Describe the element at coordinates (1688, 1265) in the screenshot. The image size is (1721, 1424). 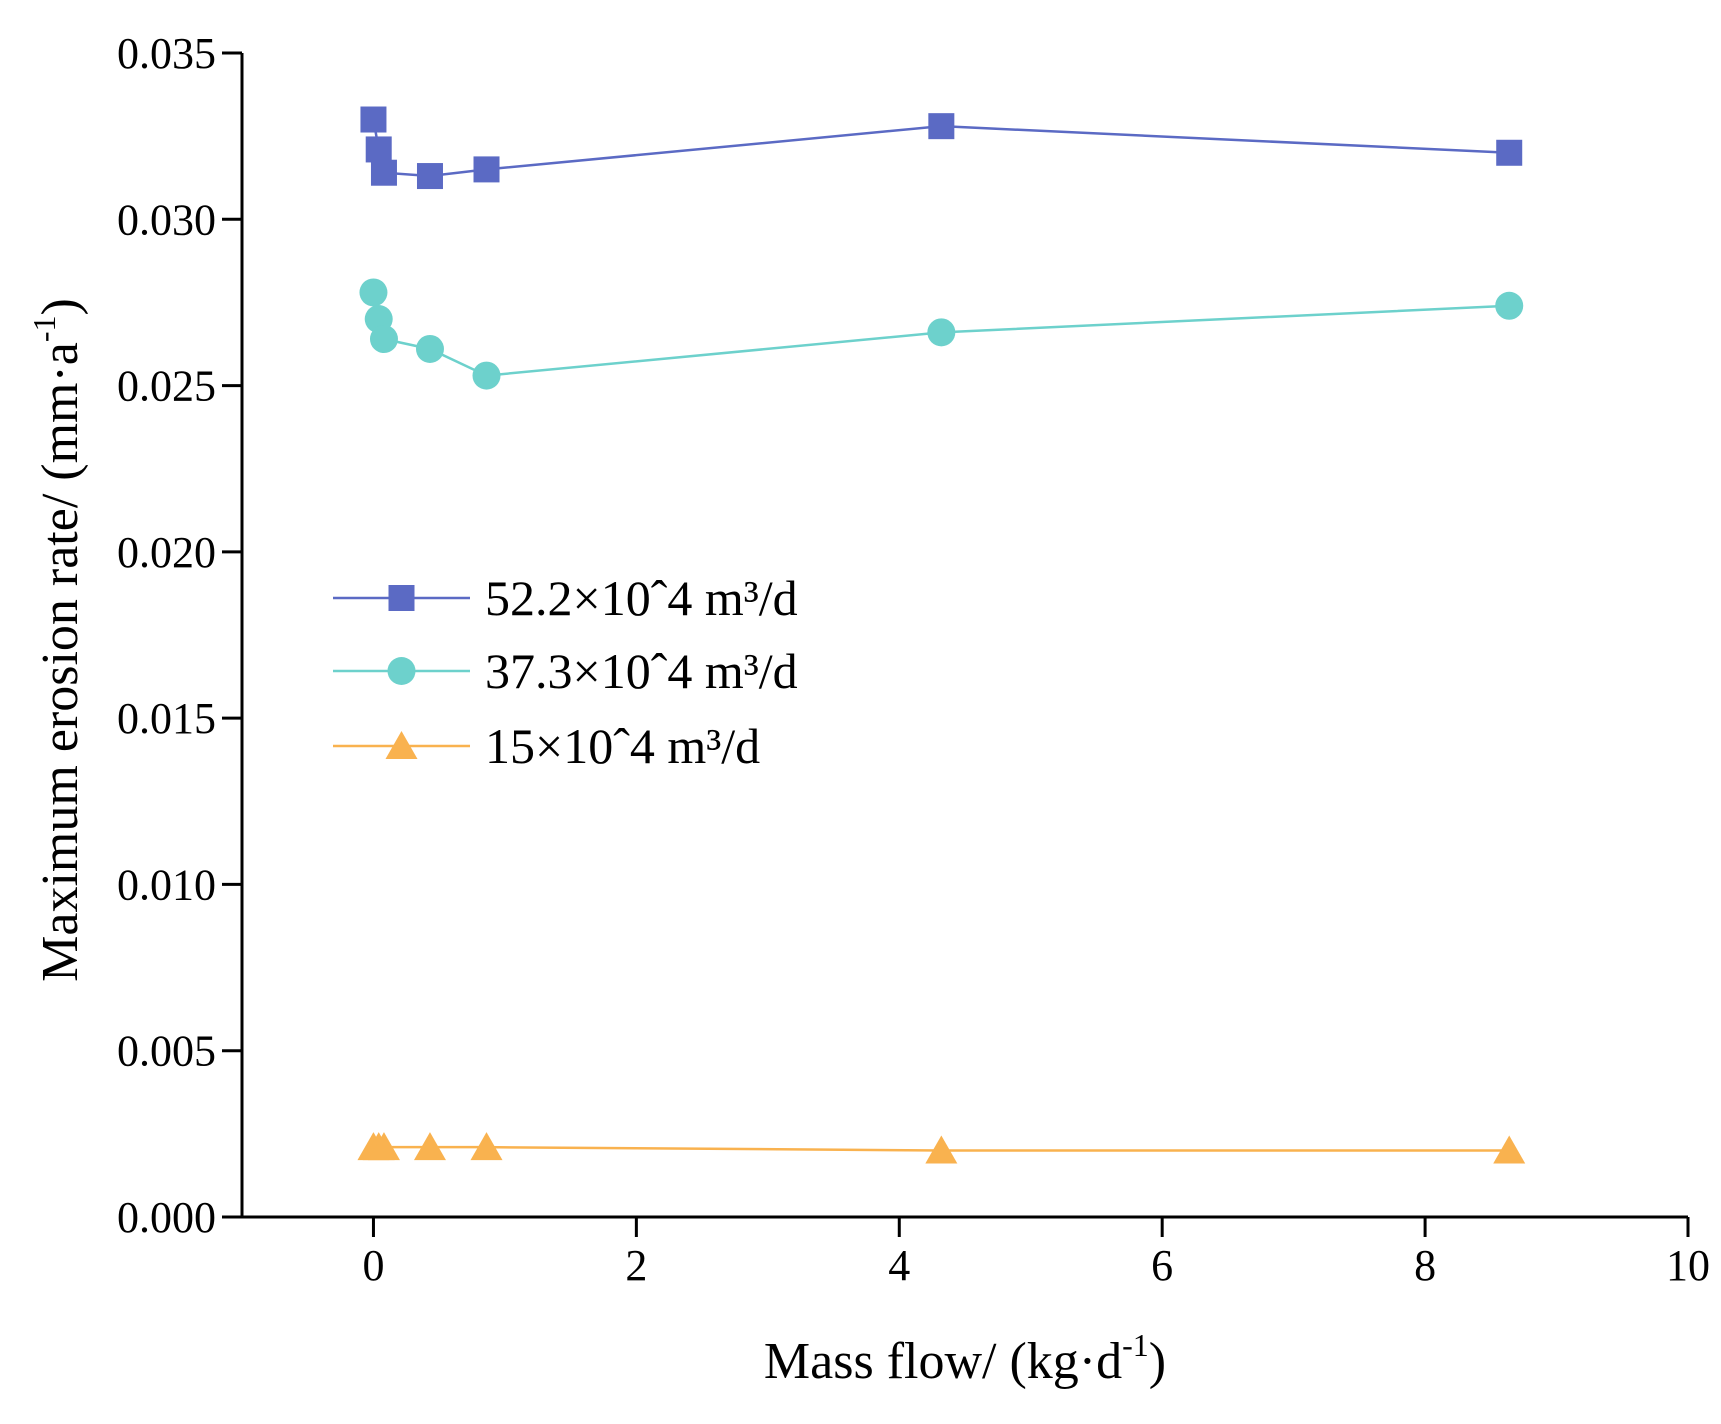
I see `x-tick-label: 10` at that location.